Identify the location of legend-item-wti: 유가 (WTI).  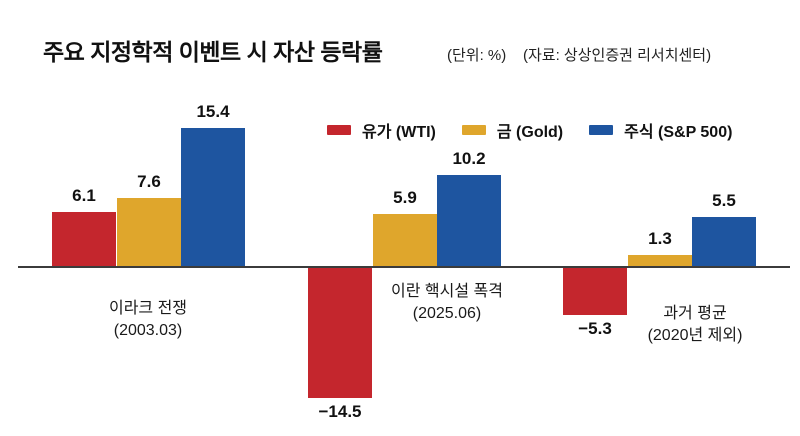
(381, 130).